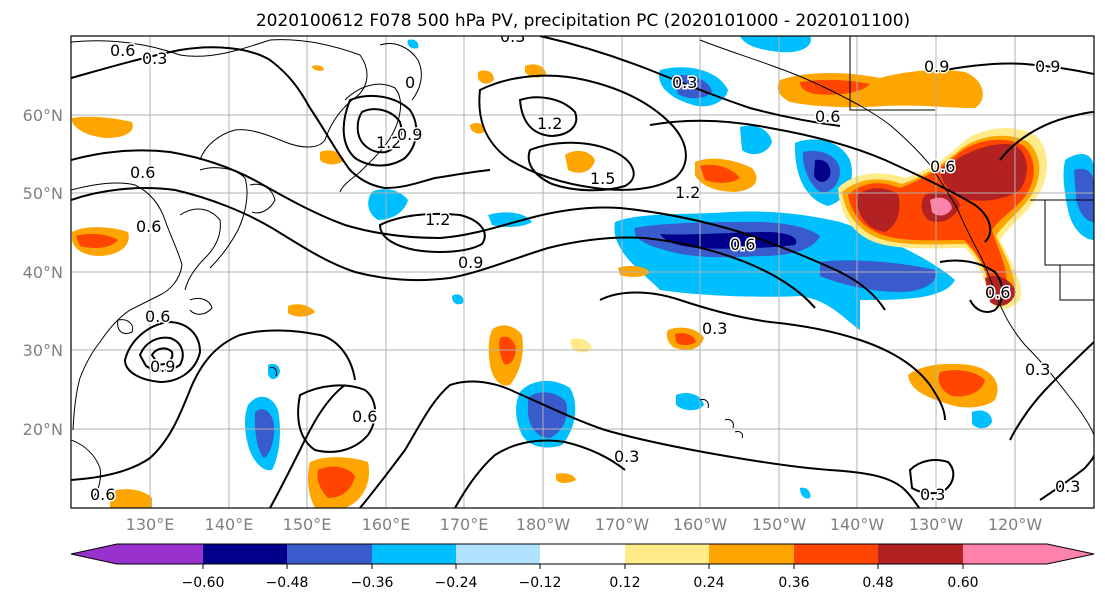  I want to click on lon-label: 130°E, so click(150, 524).